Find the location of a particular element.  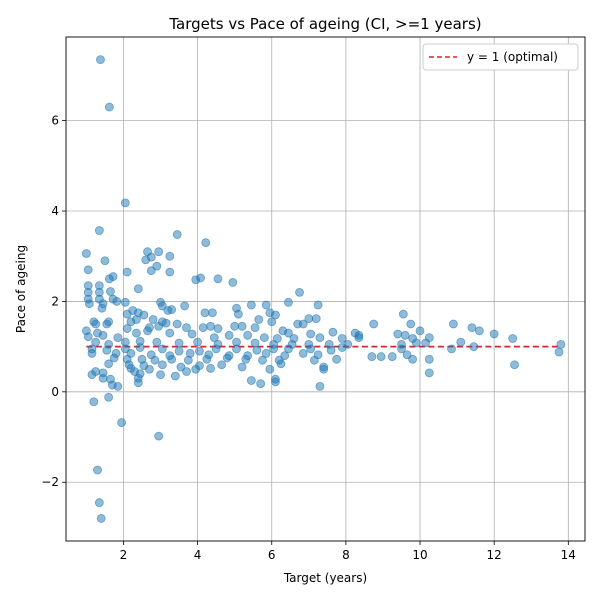

x-tick-label: 10 is located at coordinates (419, 555).